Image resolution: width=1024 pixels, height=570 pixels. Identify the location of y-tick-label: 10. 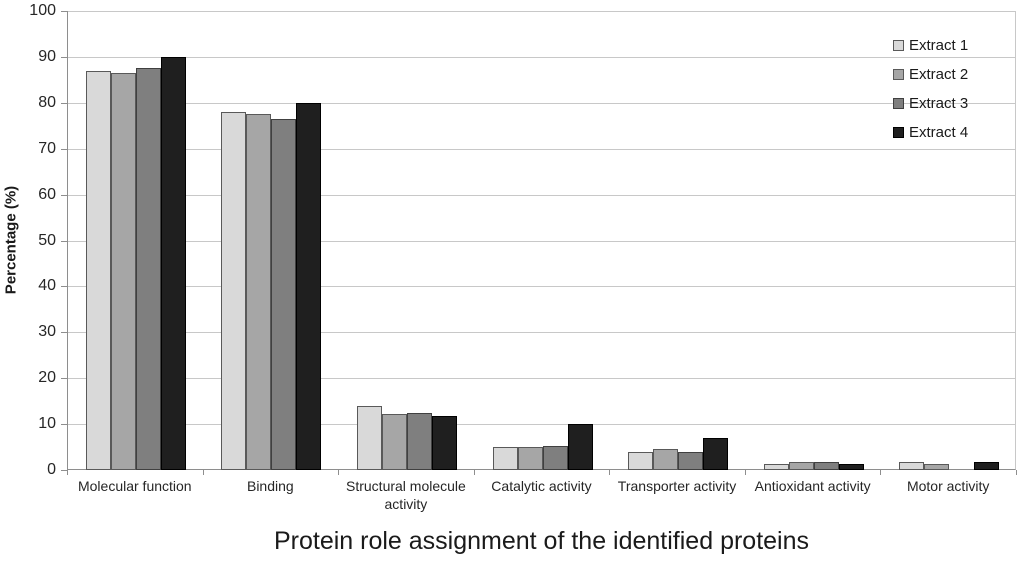
(47, 424).